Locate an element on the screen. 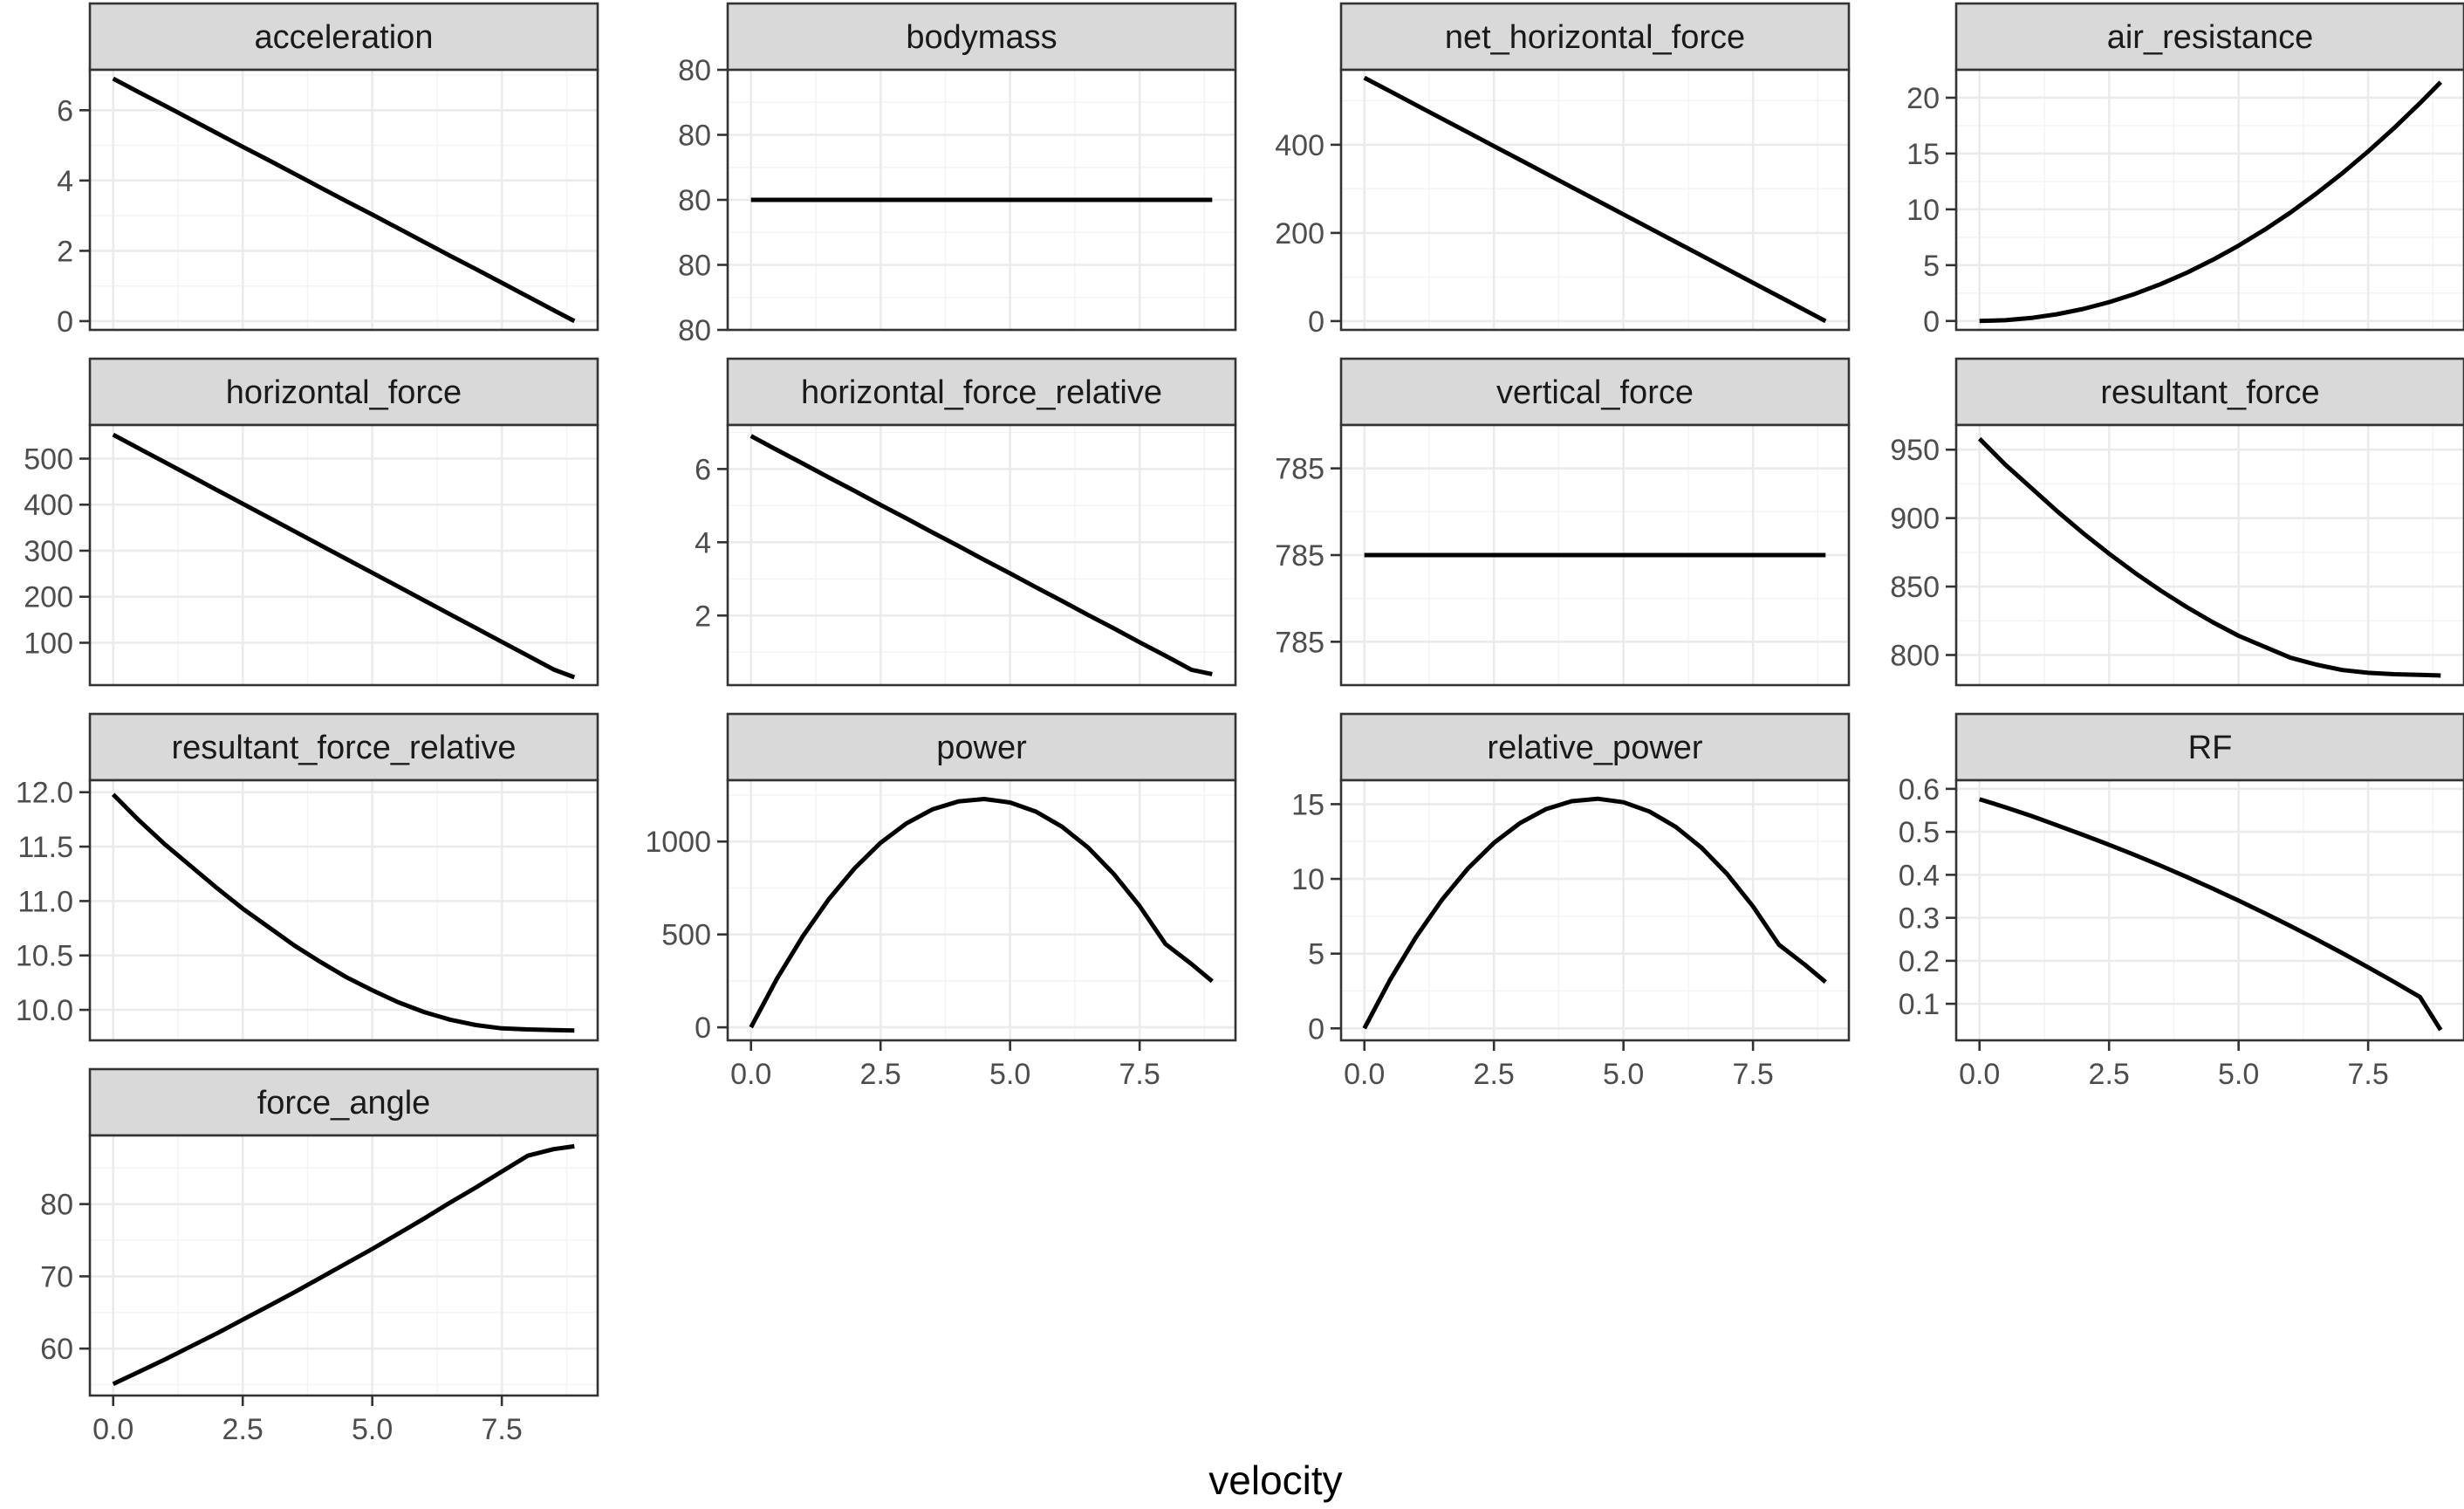 The width and height of the screenshot is (2464, 1509). facet-power: power 0 500 1000 0.0 2.5 5.0 7.5 is located at coordinates (941, 902).